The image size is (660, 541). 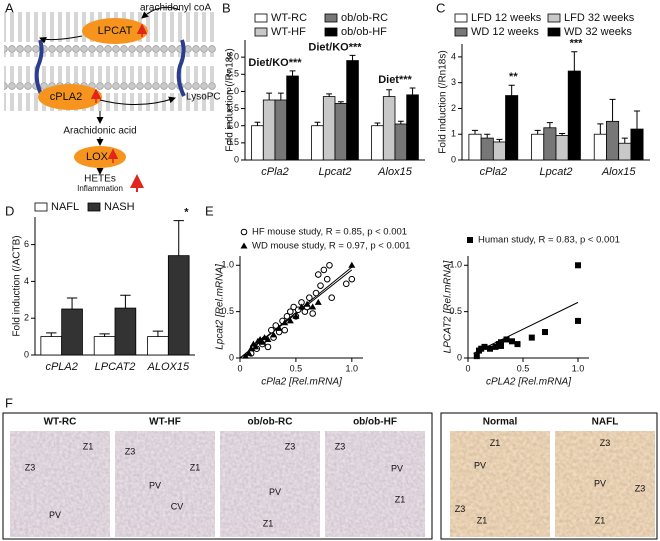 I want to click on outcome: Inflammation, so click(x=100, y=188).